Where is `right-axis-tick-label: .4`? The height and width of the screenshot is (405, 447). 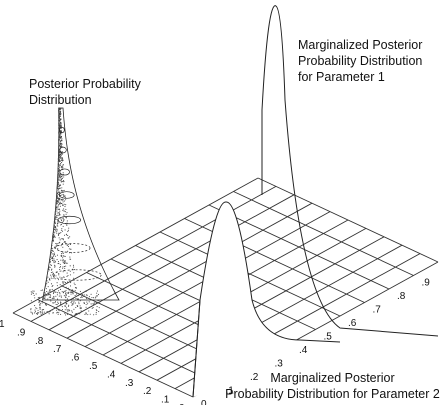 right-axis-tick-label: .4 is located at coordinates (303, 350).